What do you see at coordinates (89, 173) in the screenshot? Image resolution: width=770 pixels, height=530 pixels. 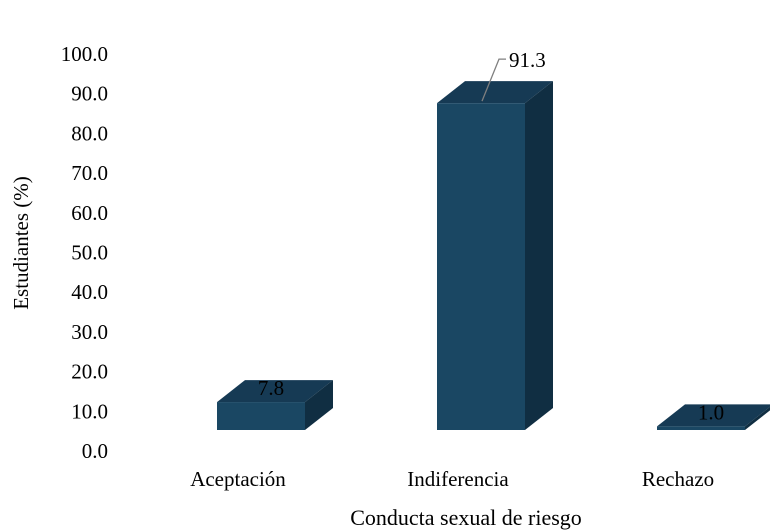 I see `y-tick-label: 70.0` at bounding box center [89, 173].